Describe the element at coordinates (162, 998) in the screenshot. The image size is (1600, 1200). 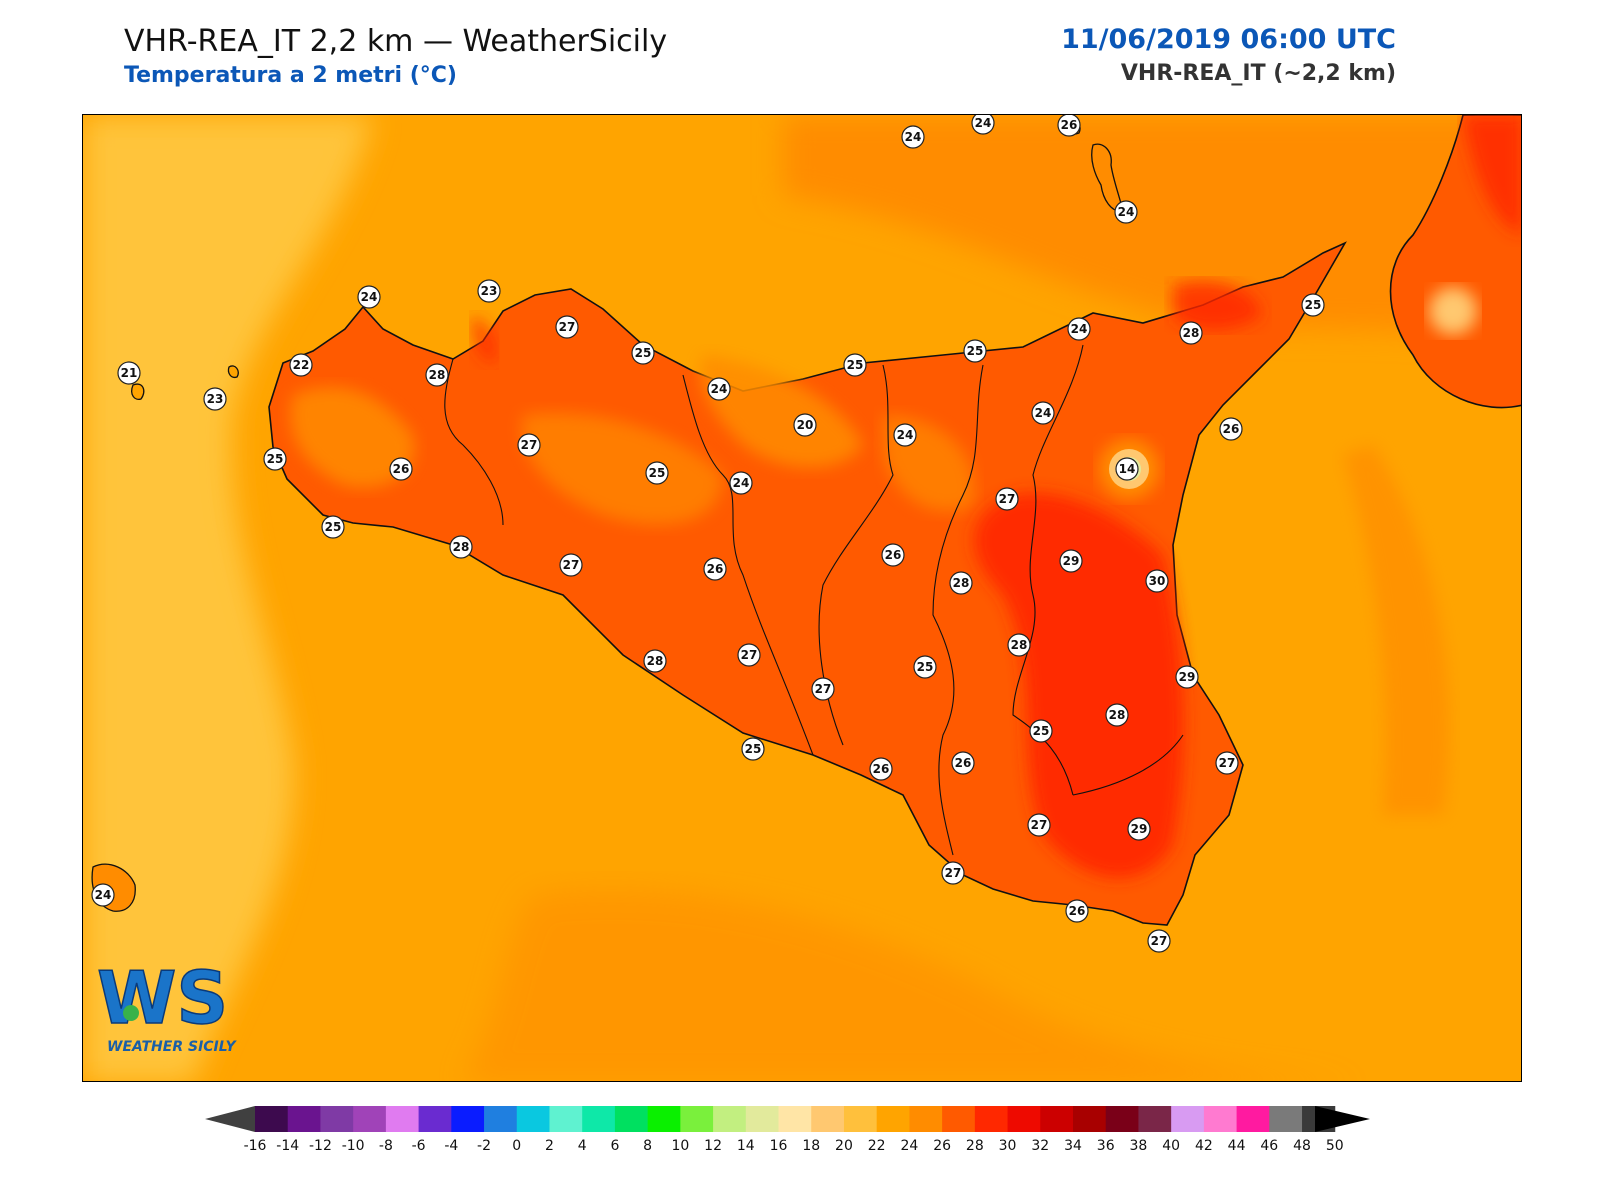
I see `logo-letters: WS` at that location.